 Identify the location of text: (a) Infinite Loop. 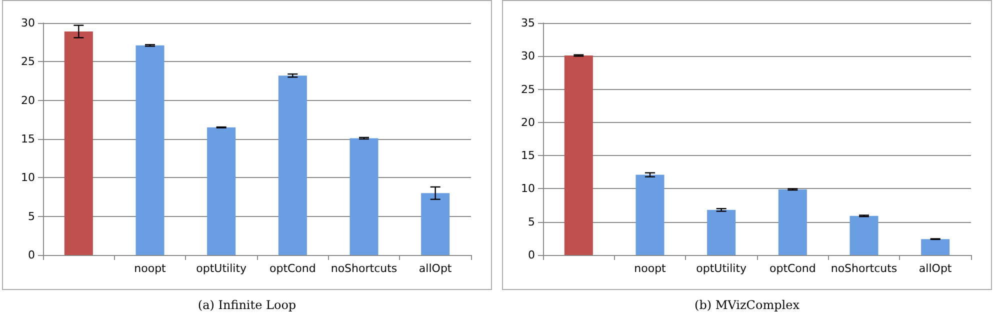
(247, 305).